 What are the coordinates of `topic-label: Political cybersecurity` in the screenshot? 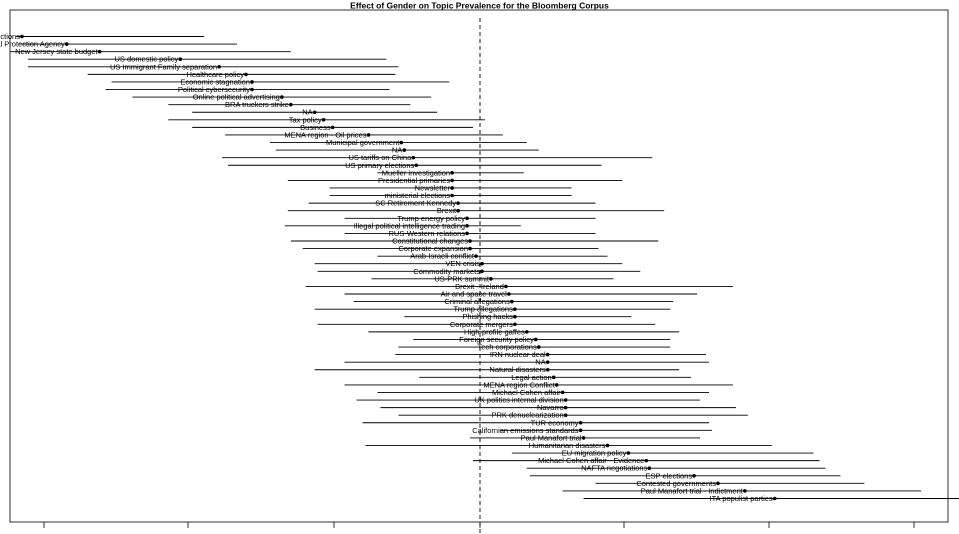 It's located at (214, 89).